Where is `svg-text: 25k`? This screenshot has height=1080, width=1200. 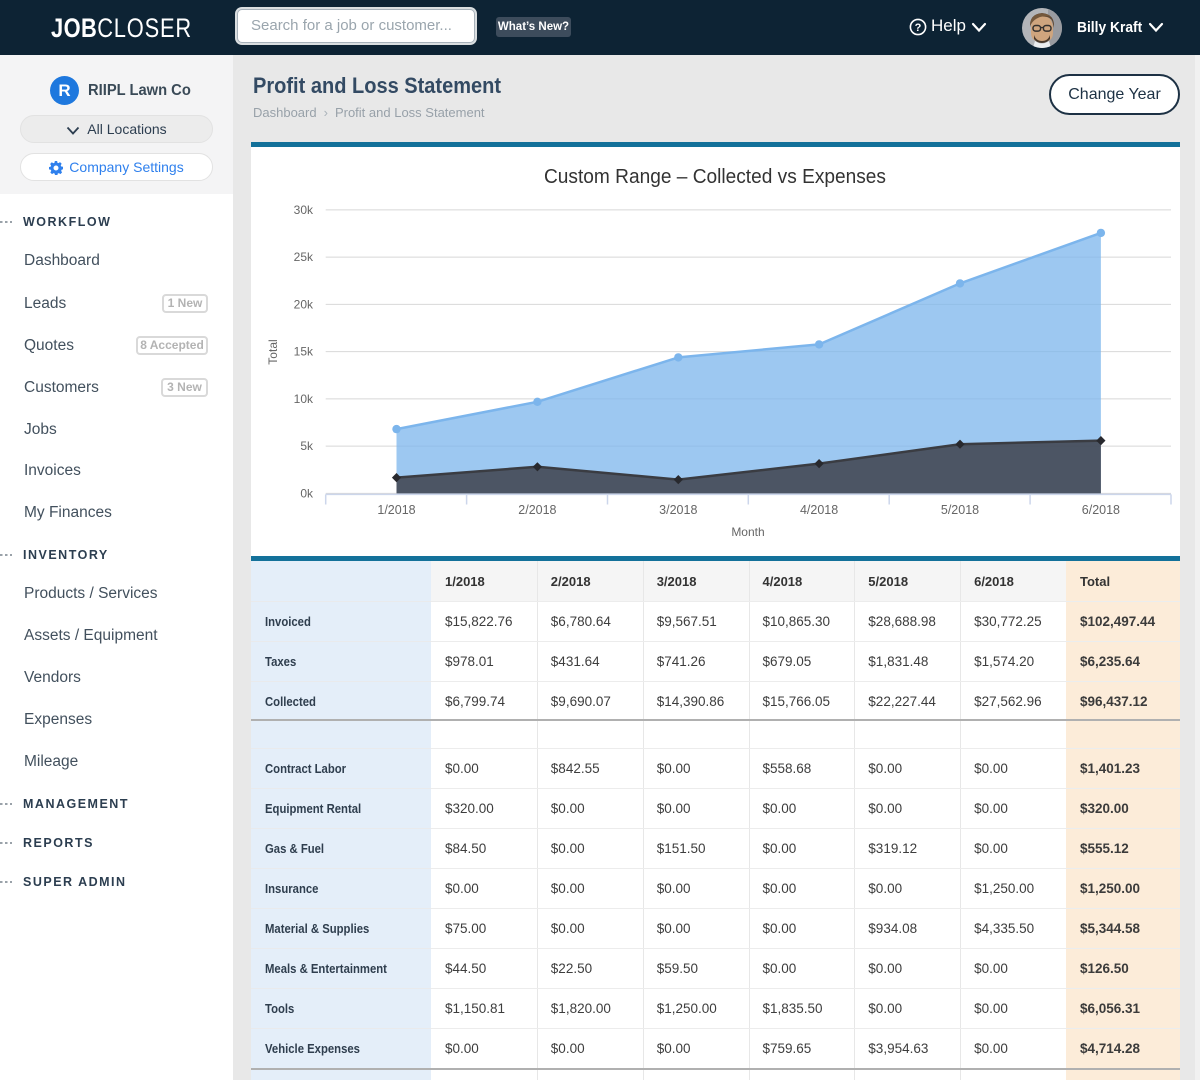
svg-text: 25k is located at coordinates (304, 257).